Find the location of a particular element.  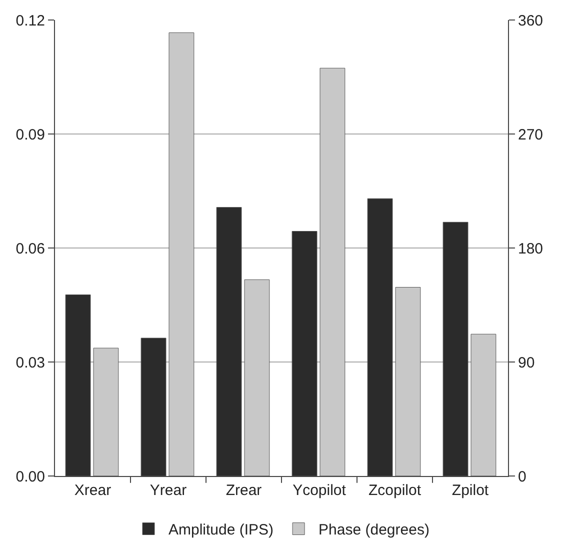

y-tick-label: 0.06 is located at coordinates (30, 249).